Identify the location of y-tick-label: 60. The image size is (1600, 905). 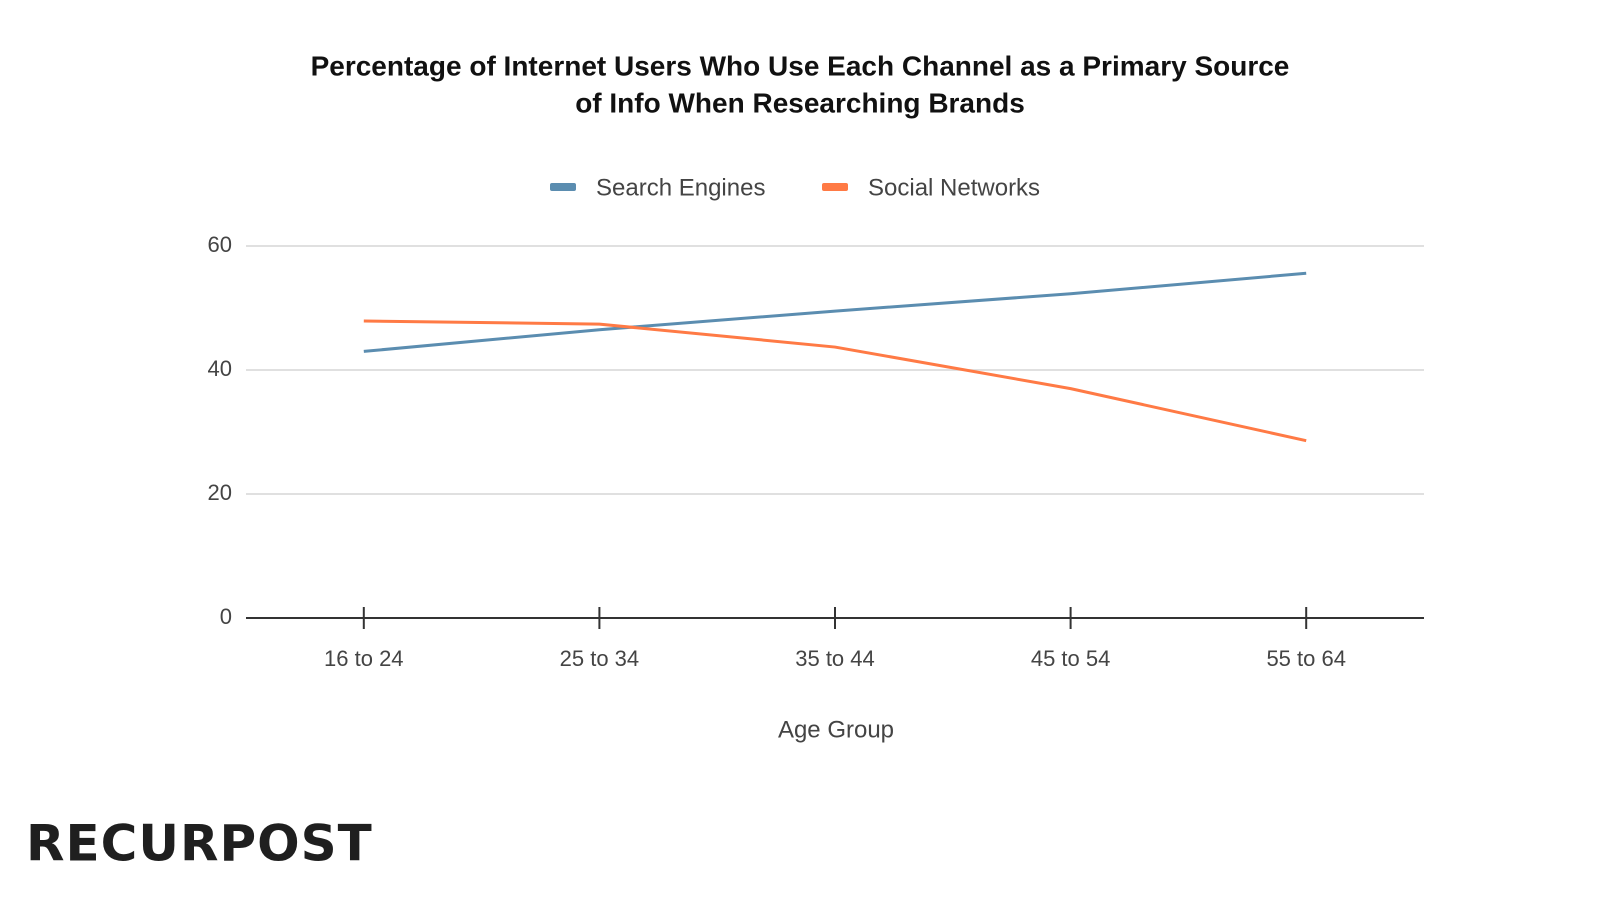
(220, 244).